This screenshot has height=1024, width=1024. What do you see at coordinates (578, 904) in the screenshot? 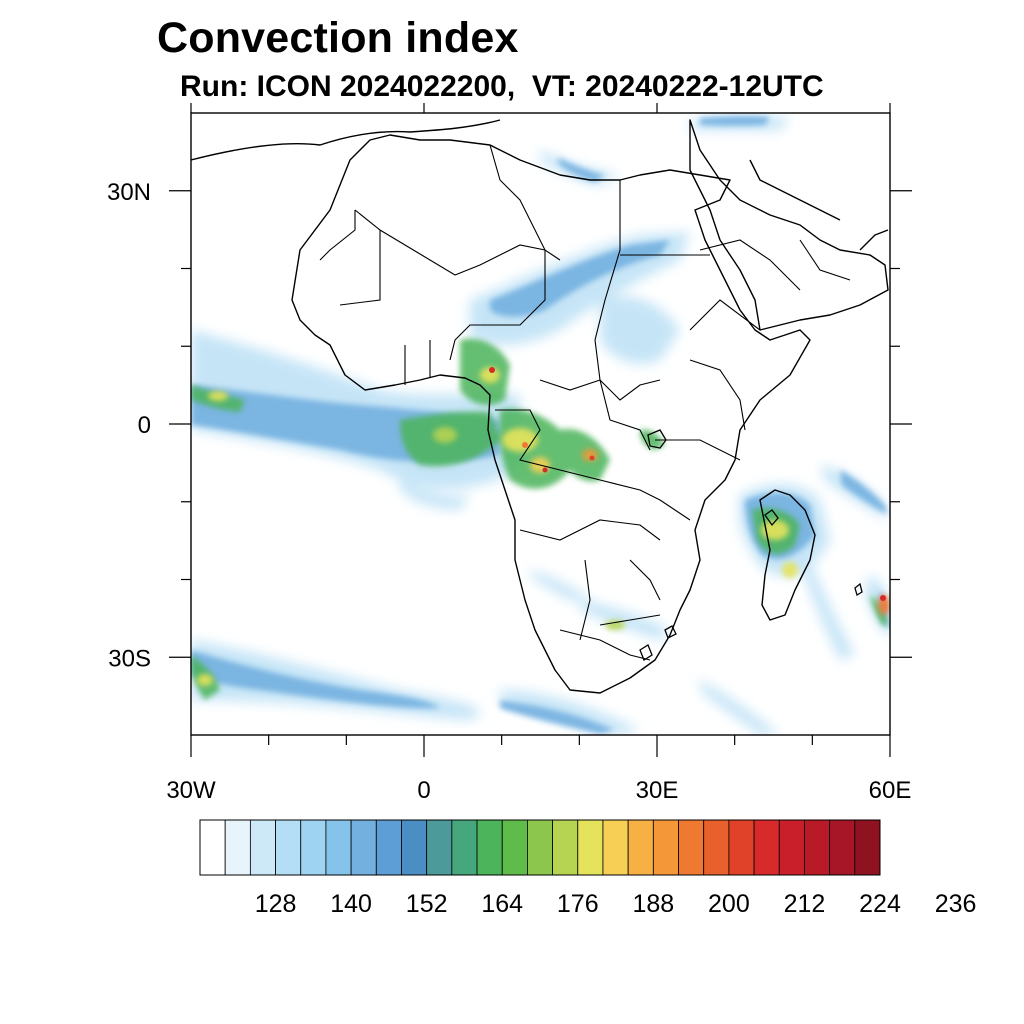
I see `colorbar-label: 176` at bounding box center [578, 904].